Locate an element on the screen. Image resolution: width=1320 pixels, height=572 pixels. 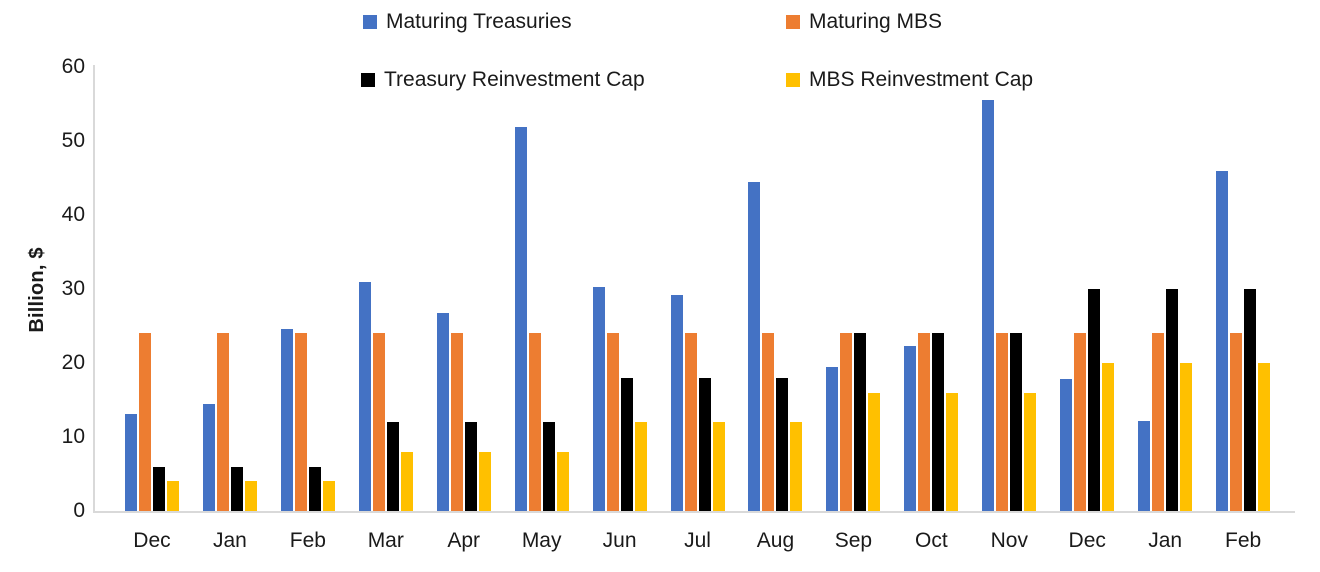
x-axis-tick-label: May is located at coordinates (541, 540).